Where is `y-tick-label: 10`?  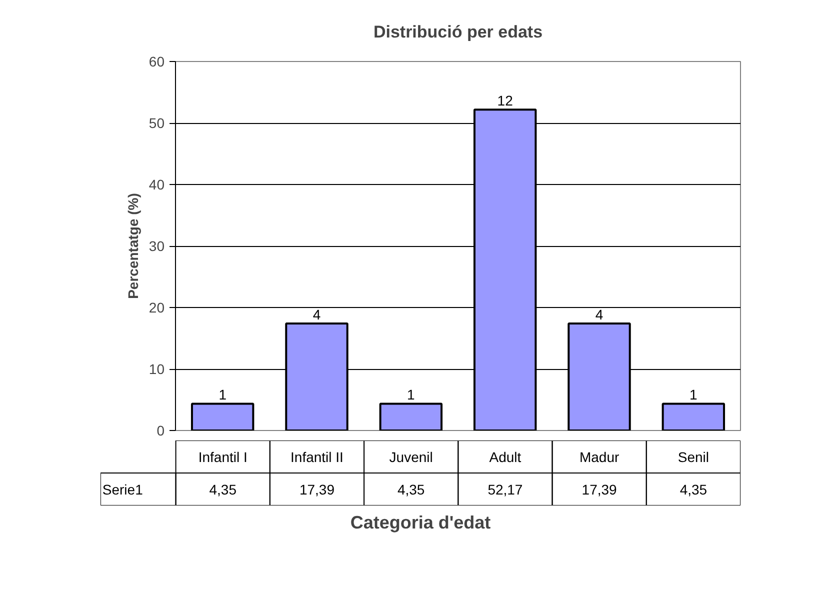 y-tick-label: 10 is located at coordinates (156, 369).